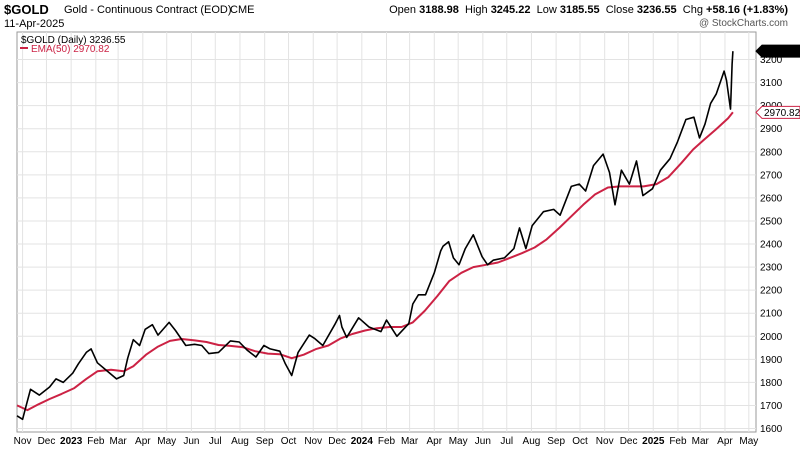 This screenshot has width=800, height=450. What do you see at coordinates (403, 10) in the screenshot?
I see `open-label: Open` at bounding box center [403, 10].